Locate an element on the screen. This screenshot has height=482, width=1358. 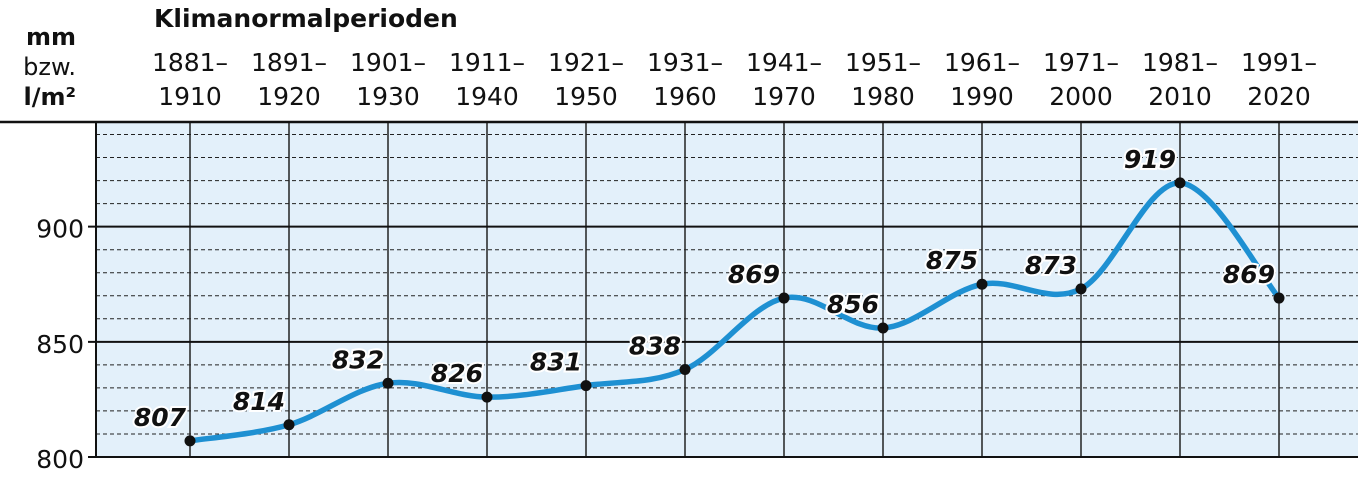
y-label: bzw. is located at coordinates (49, 67).